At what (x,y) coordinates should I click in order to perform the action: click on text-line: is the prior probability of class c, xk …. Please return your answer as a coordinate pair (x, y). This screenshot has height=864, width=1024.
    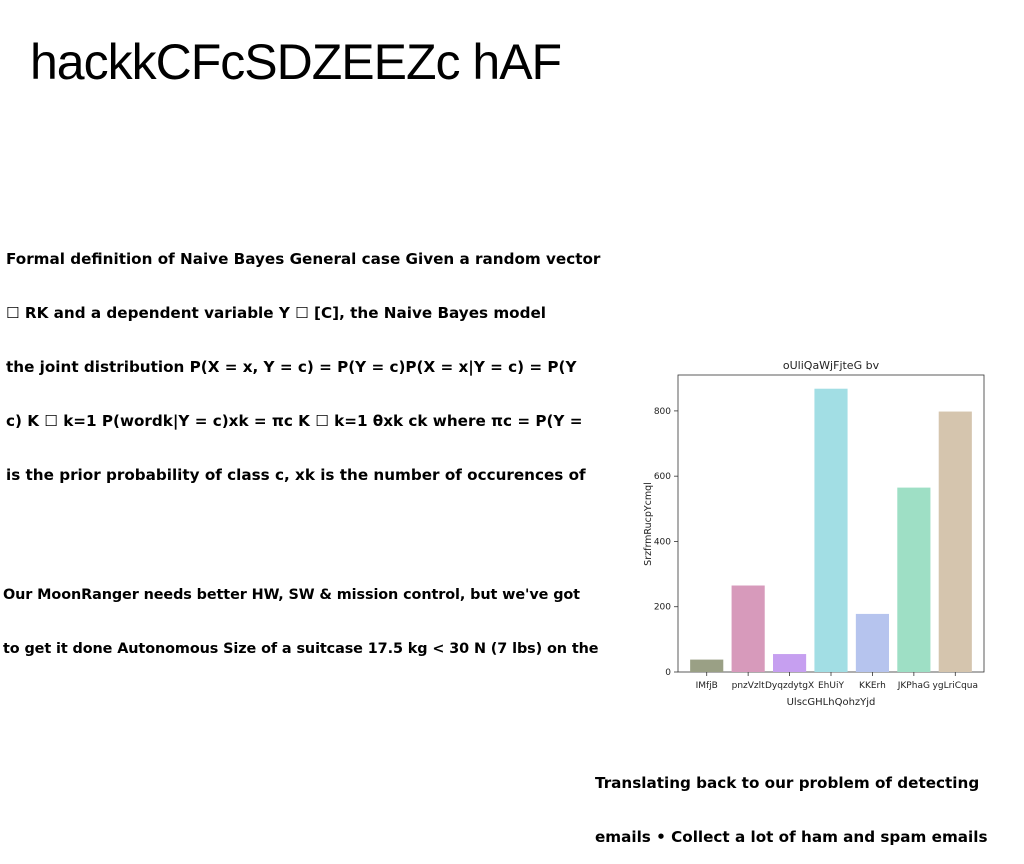
    Looking at the image, I should click on (303, 475).